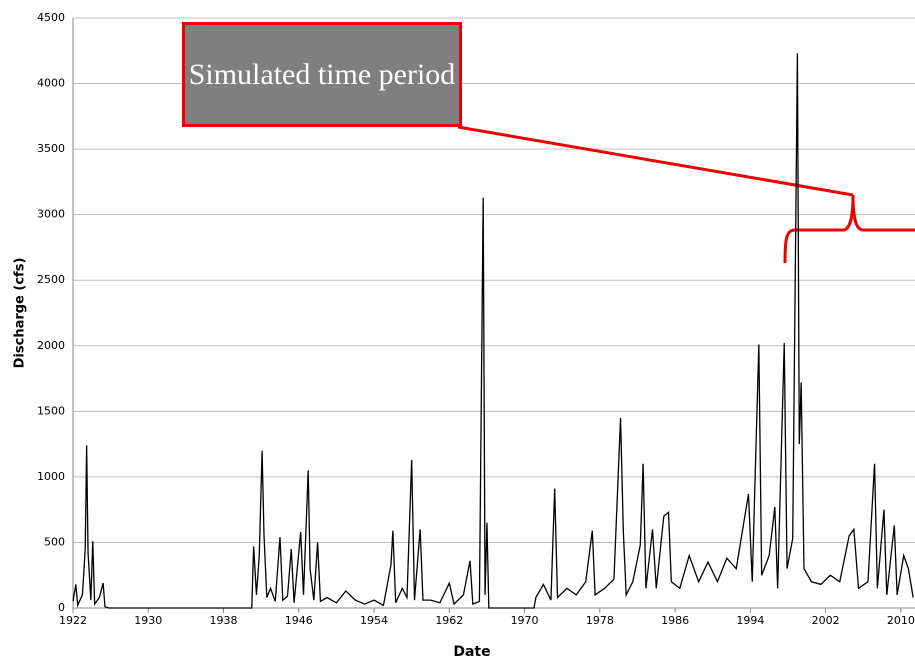 This screenshot has width=915, height=665. What do you see at coordinates (901, 620) in the screenshot?
I see `x-tick-label: 2010` at bounding box center [901, 620].